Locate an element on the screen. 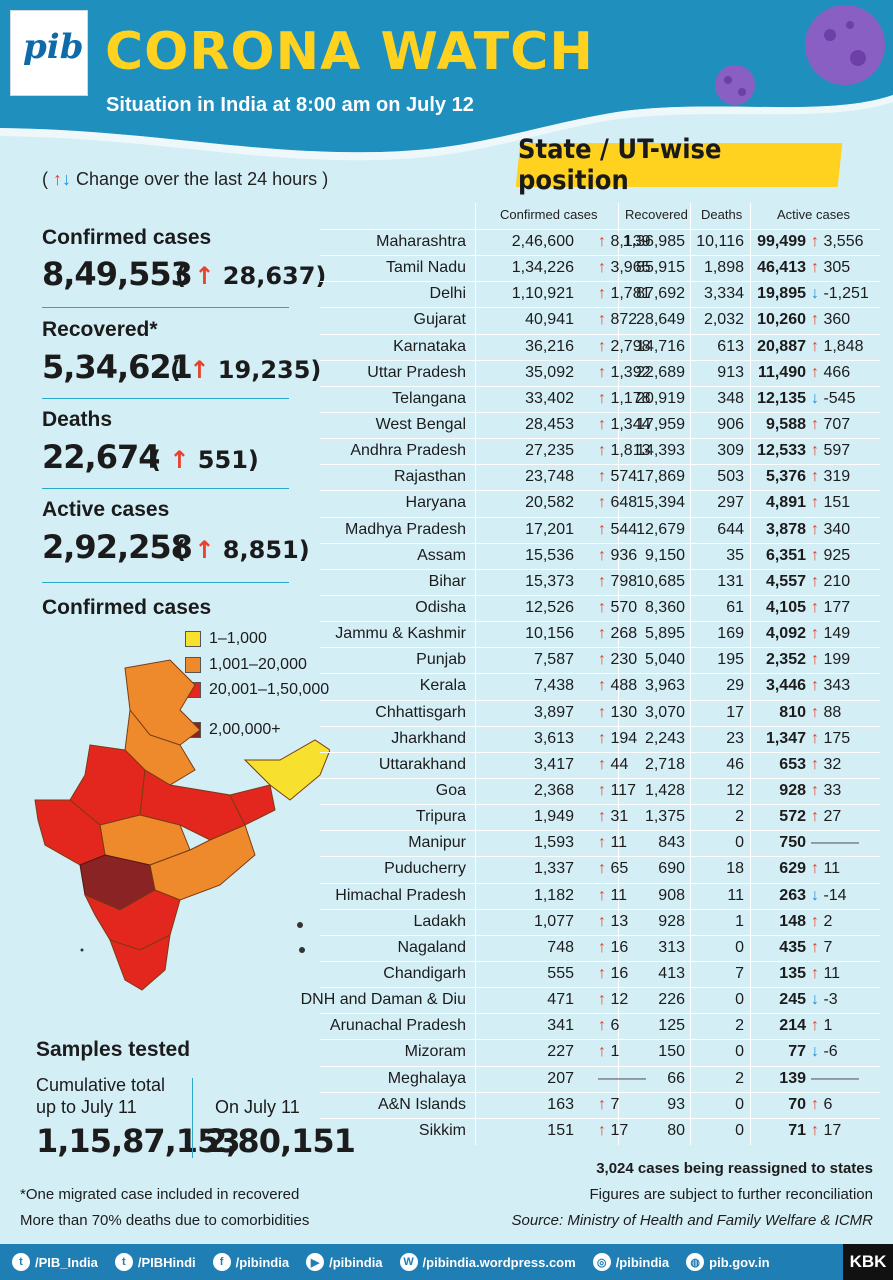 The image size is (893, 1280). confirmed-change-cell: ↑ 13 is located at coordinates (613, 922).